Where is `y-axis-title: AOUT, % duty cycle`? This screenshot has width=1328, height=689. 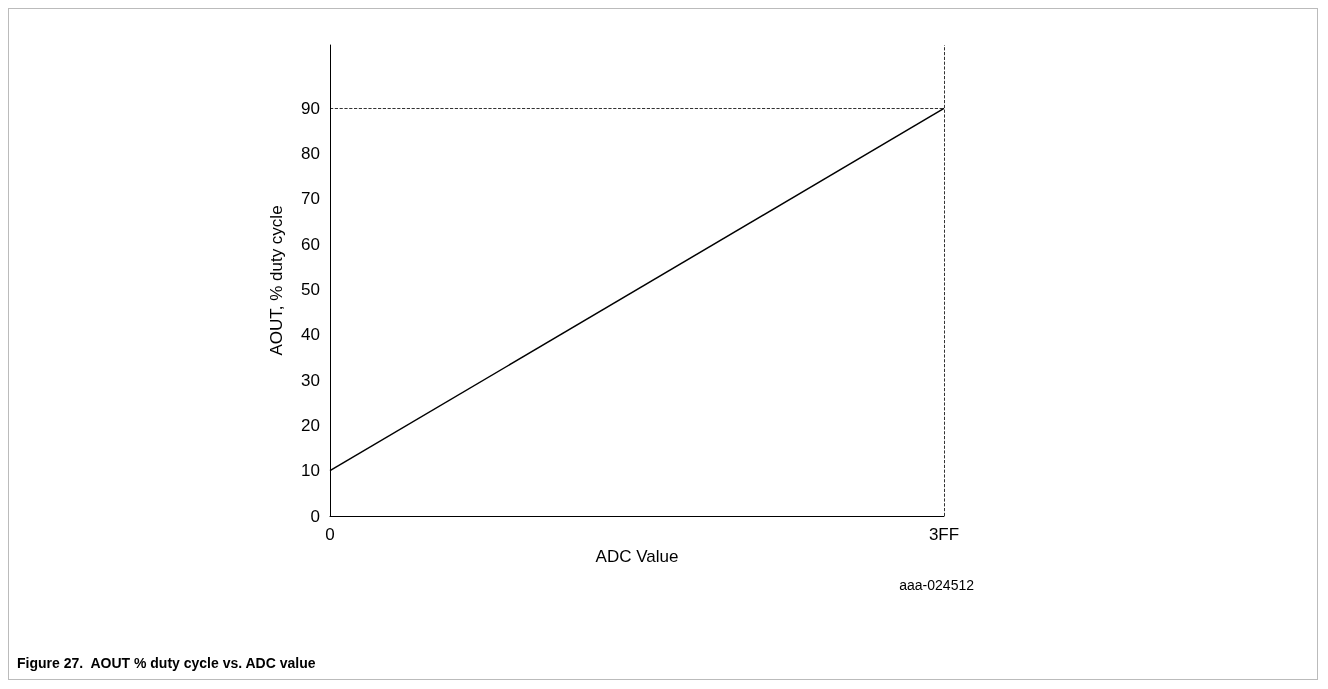 y-axis-title: AOUT, % duty cycle is located at coordinates (276, 280).